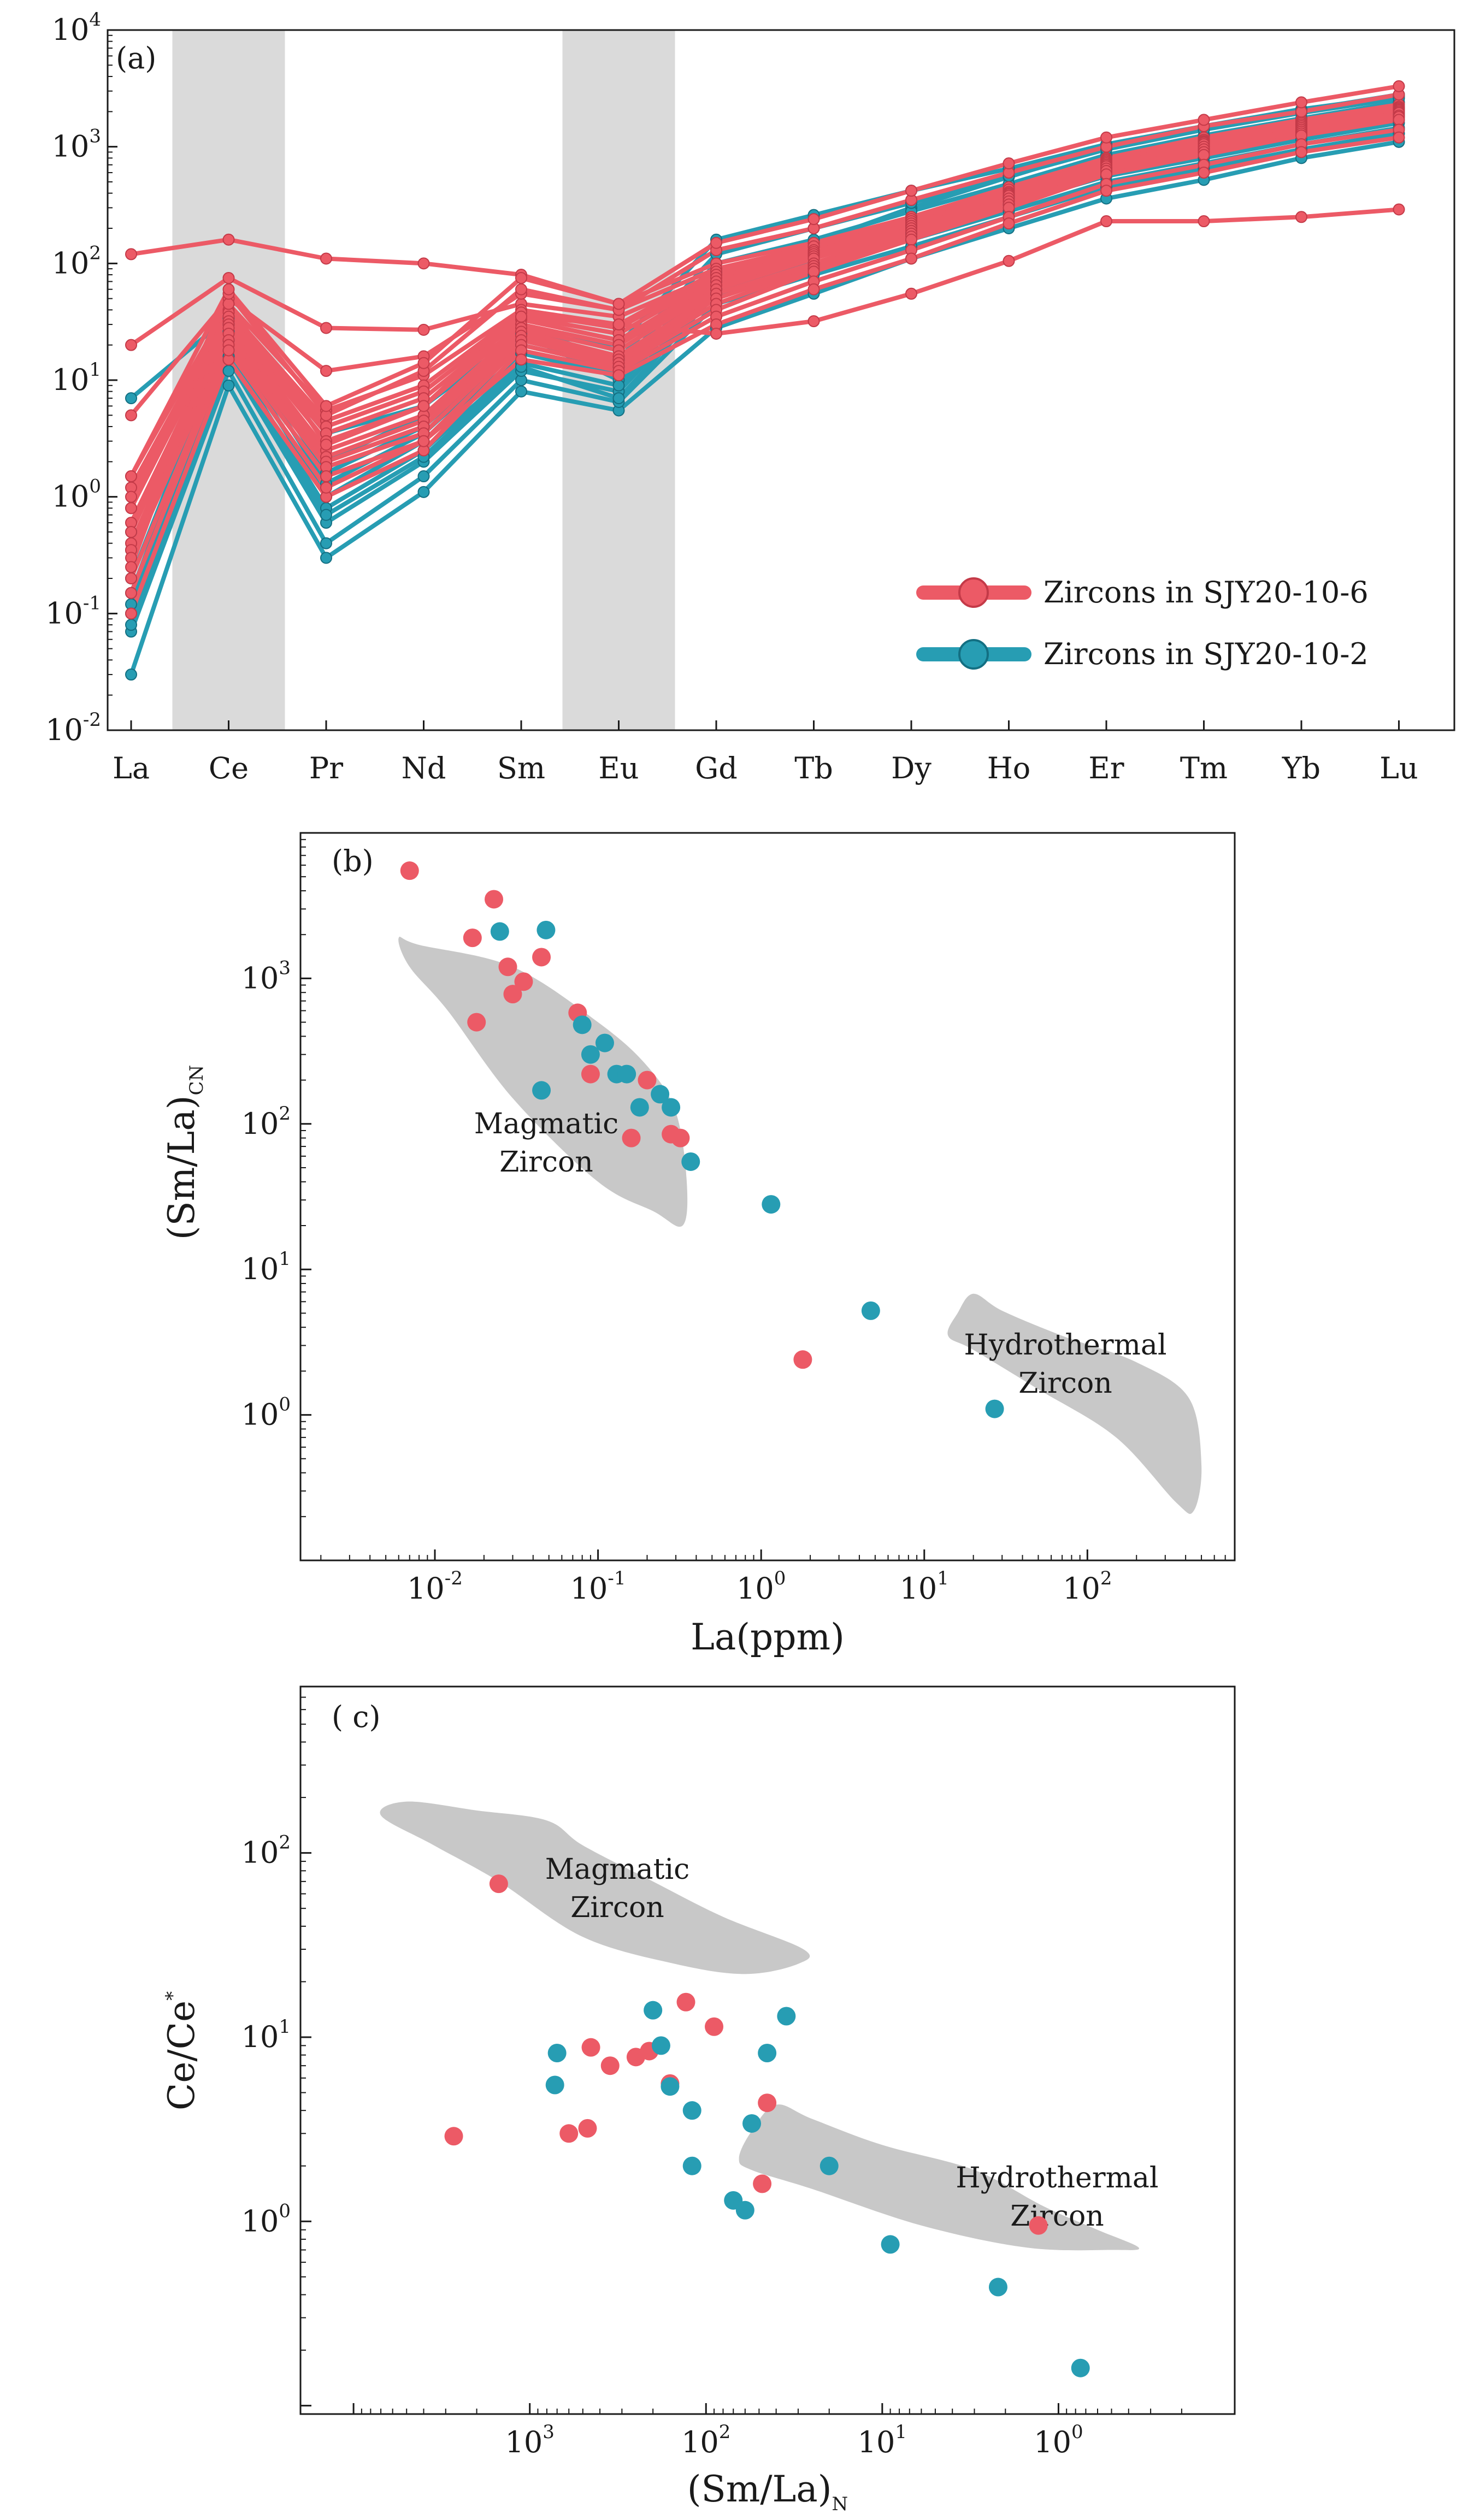  Describe the element at coordinates (76, 261) in the screenshot. I see `a-y-tick-label: 10²` at that location.